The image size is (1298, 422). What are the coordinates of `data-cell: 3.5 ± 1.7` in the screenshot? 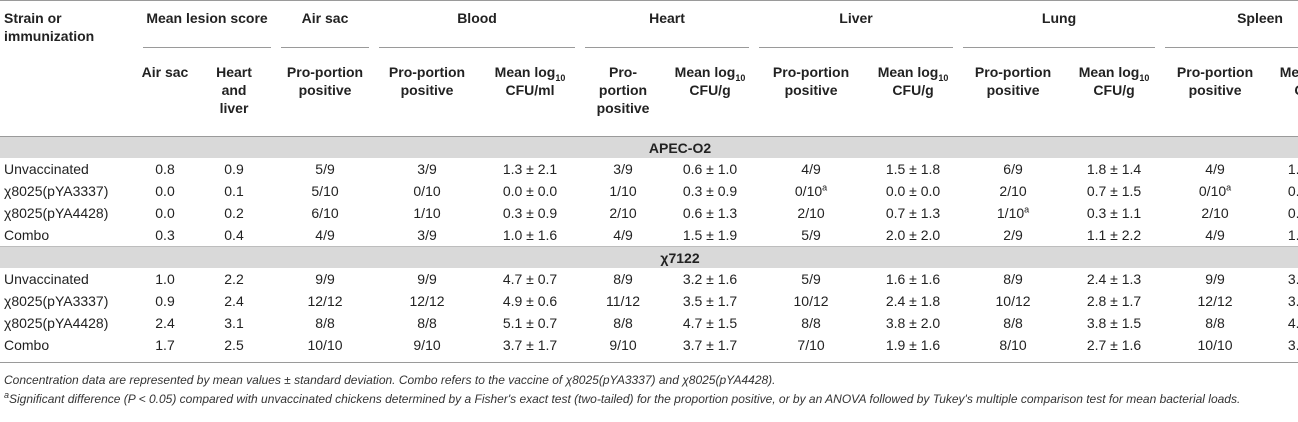 It's located at (710, 301).